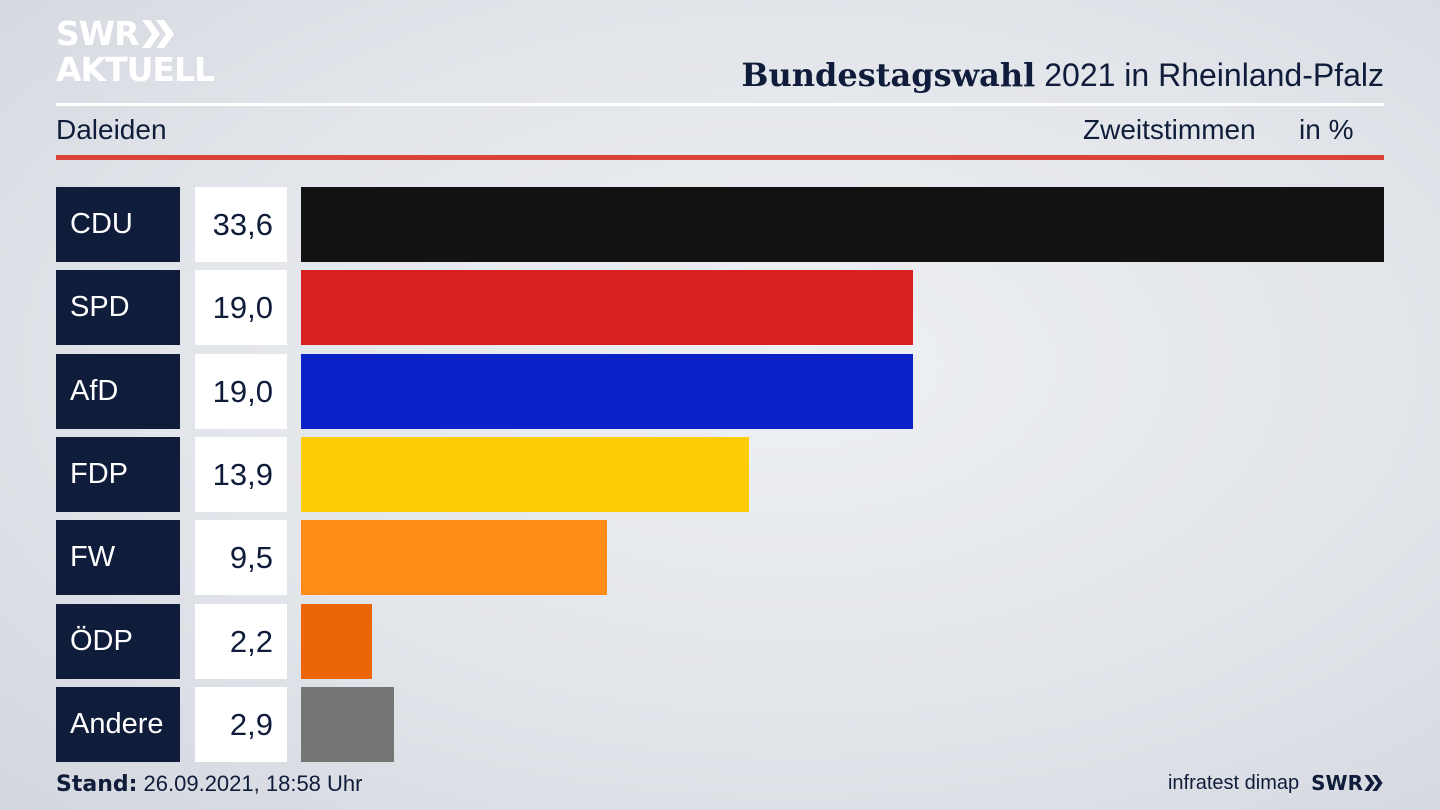 Image resolution: width=1440 pixels, height=810 pixels. Describe the element at coordinates (720, 557) in the screenshot. I see `bar-row: FW 9,5` at that location.